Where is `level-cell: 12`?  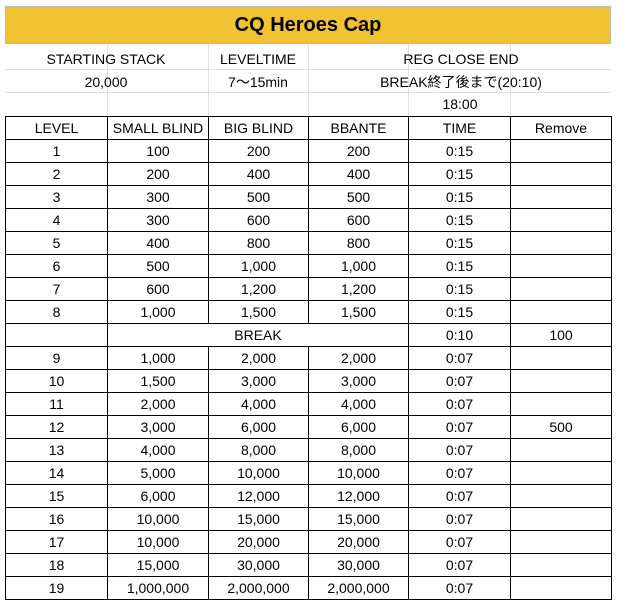
level-cell: 12 is located at coordinates (56, 427).